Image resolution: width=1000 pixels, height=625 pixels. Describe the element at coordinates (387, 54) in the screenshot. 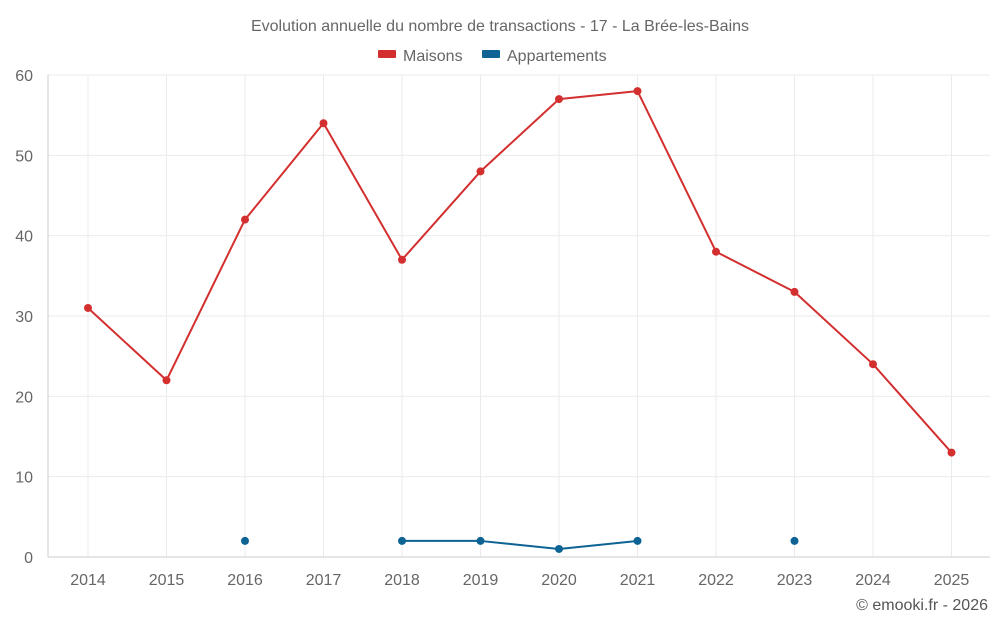

I see `legend-swatch-maisons` at that location.